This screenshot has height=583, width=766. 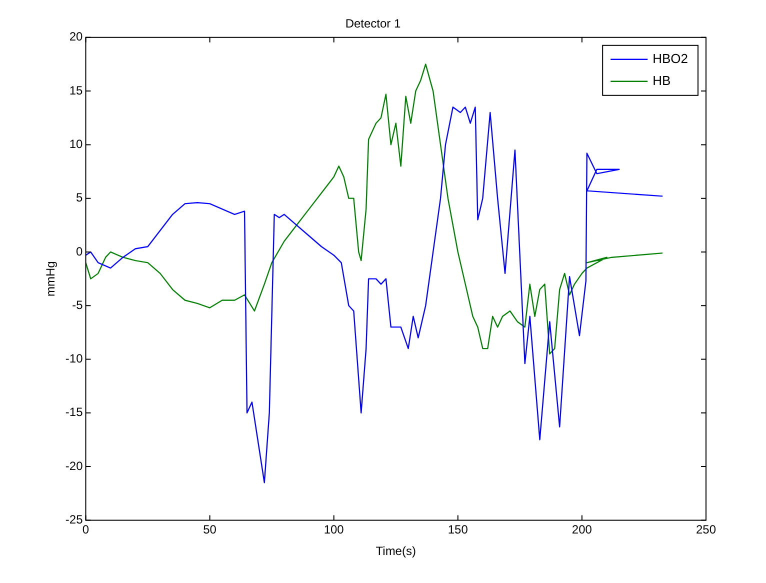 I want to click on chart-title: Detector 1, so click(x=373, y=23).